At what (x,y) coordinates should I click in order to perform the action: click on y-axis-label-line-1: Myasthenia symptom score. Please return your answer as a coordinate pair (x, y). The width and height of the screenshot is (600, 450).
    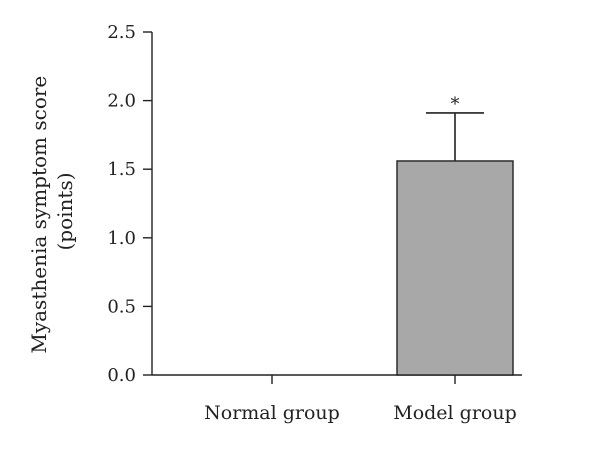
    Looking at the image, I should click on (39, 215).